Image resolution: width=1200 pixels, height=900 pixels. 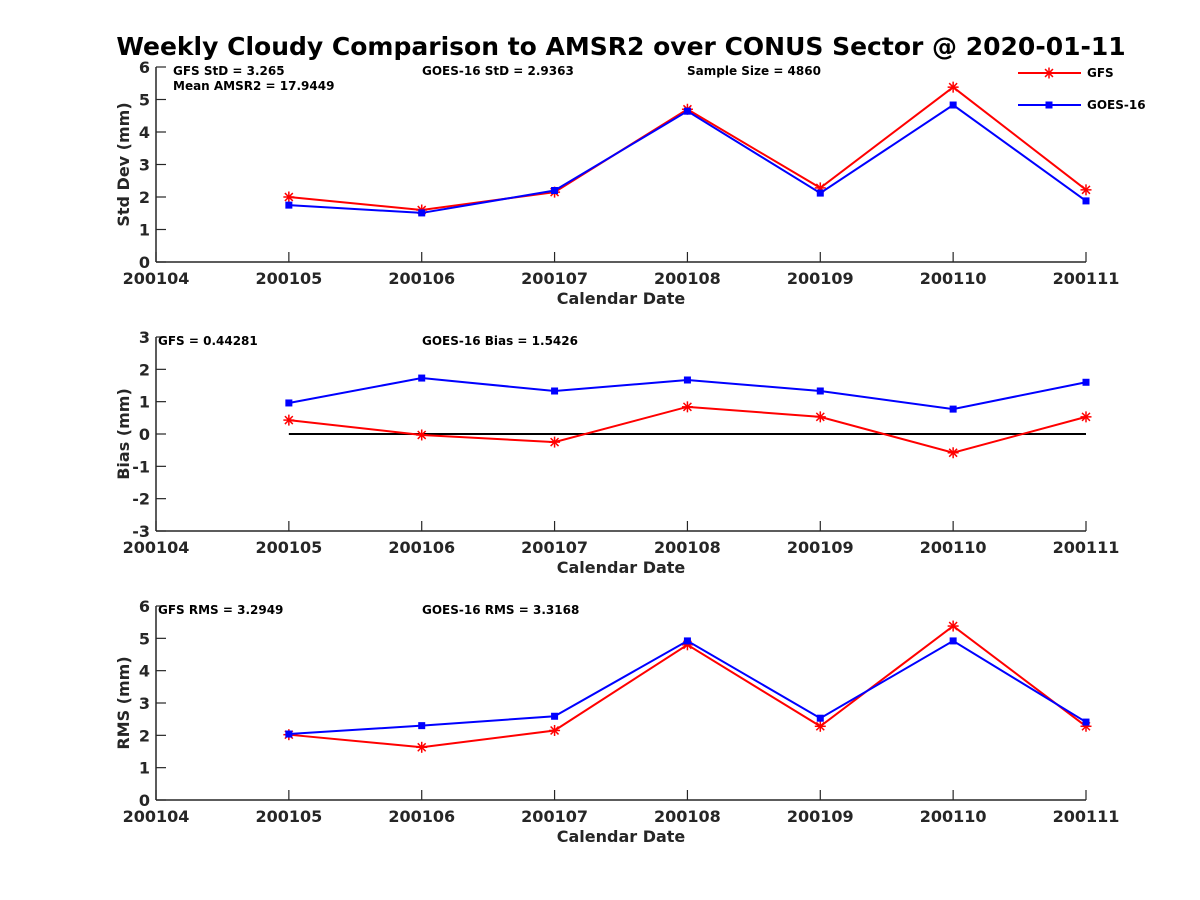 What do you see at coordinates (500, 610) in the screenshot?
I see `stat-annotation: GOES-16 RMS = 3.3168` at bounding box center [500, 610].